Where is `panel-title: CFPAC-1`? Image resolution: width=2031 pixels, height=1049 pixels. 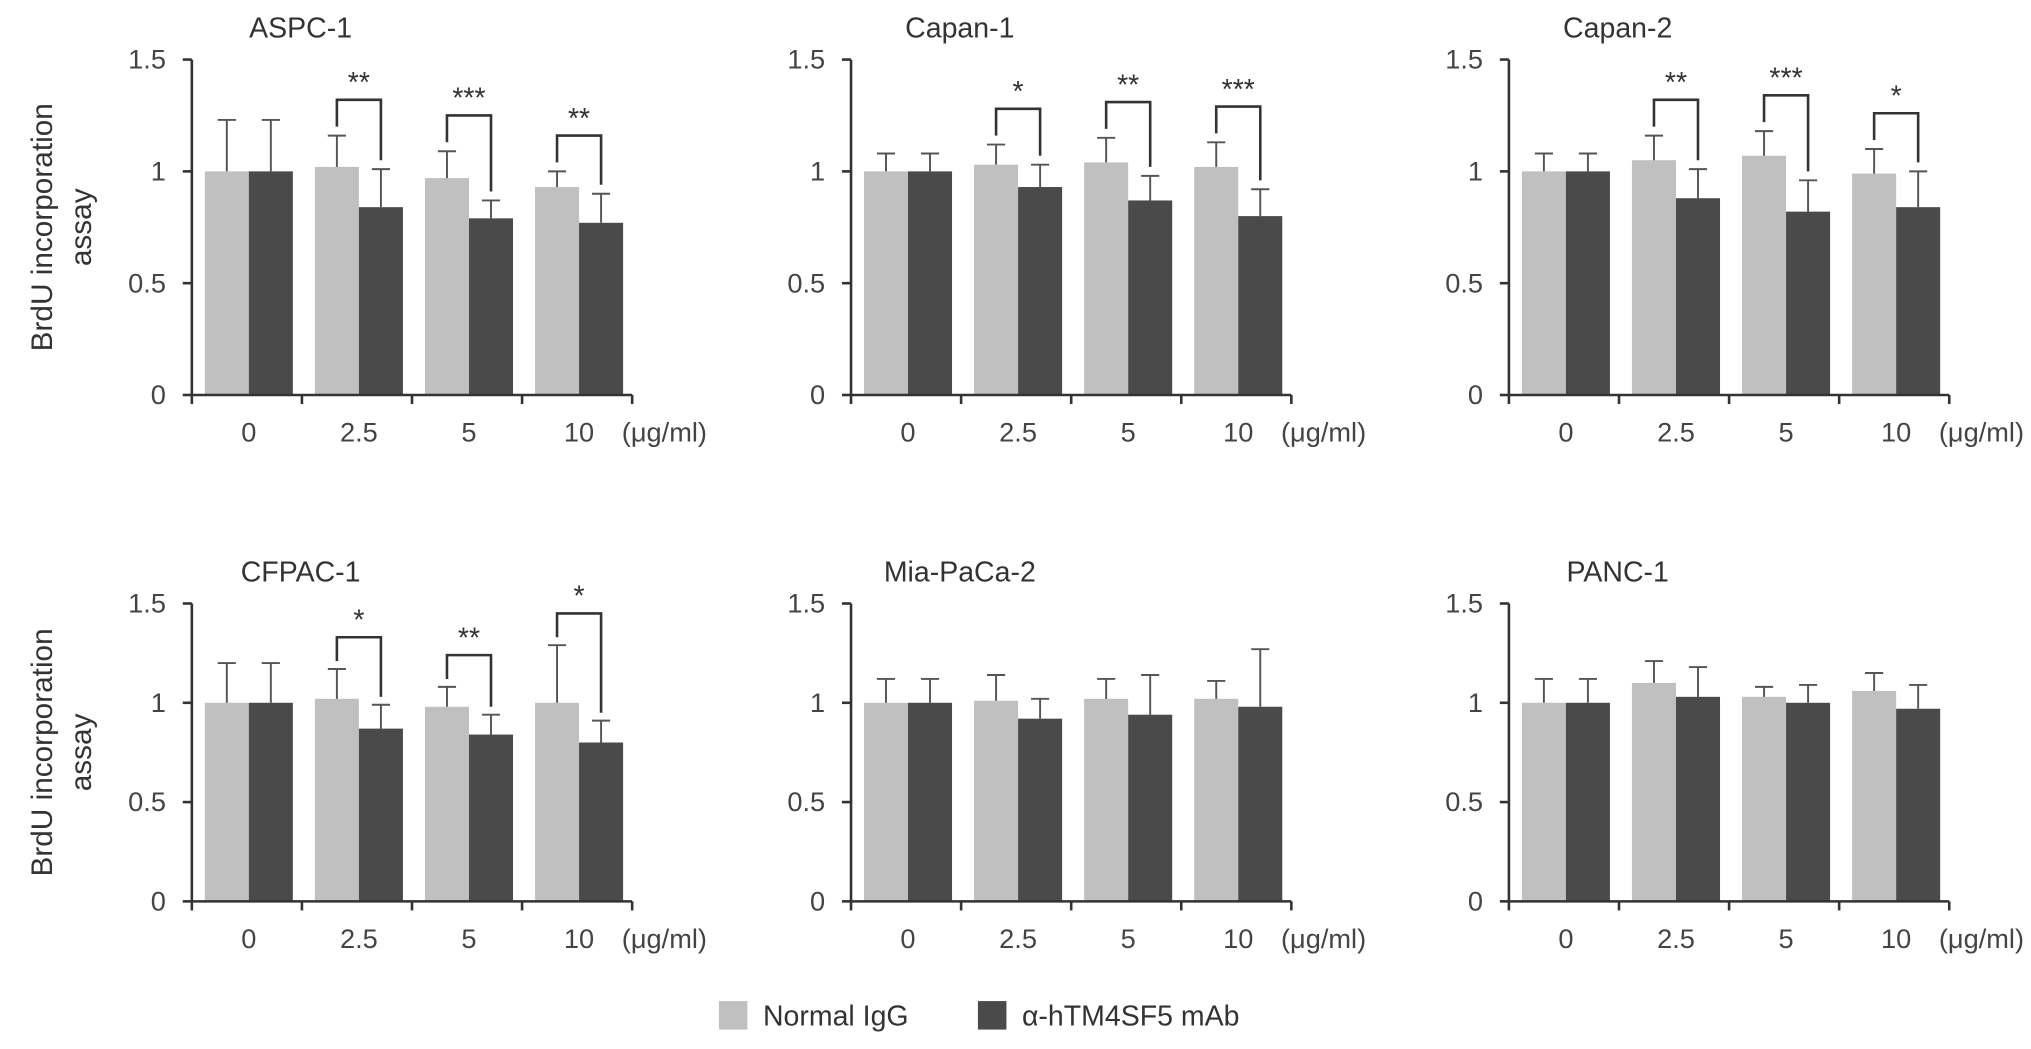 panel-title: CFPAC-1 is located at coordinates (301, 572).